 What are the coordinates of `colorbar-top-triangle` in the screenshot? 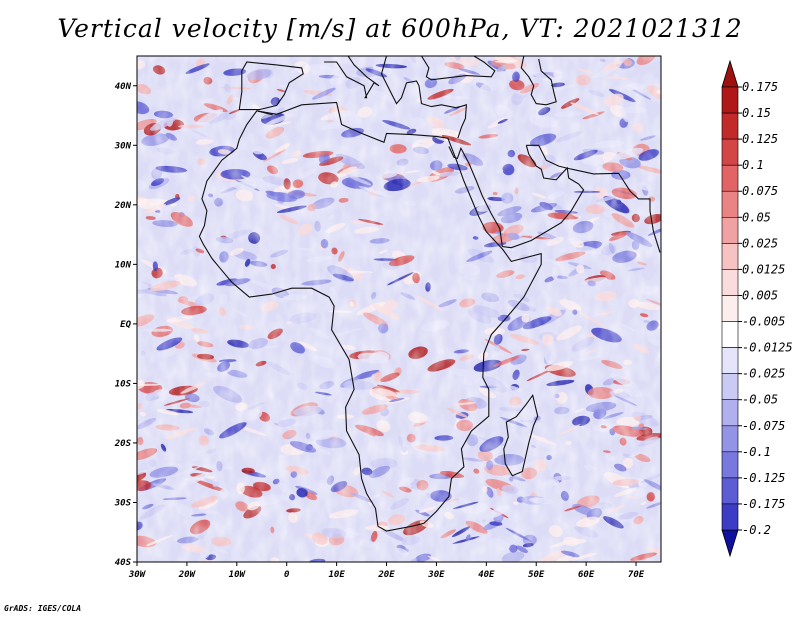 It's located at (730, 73).